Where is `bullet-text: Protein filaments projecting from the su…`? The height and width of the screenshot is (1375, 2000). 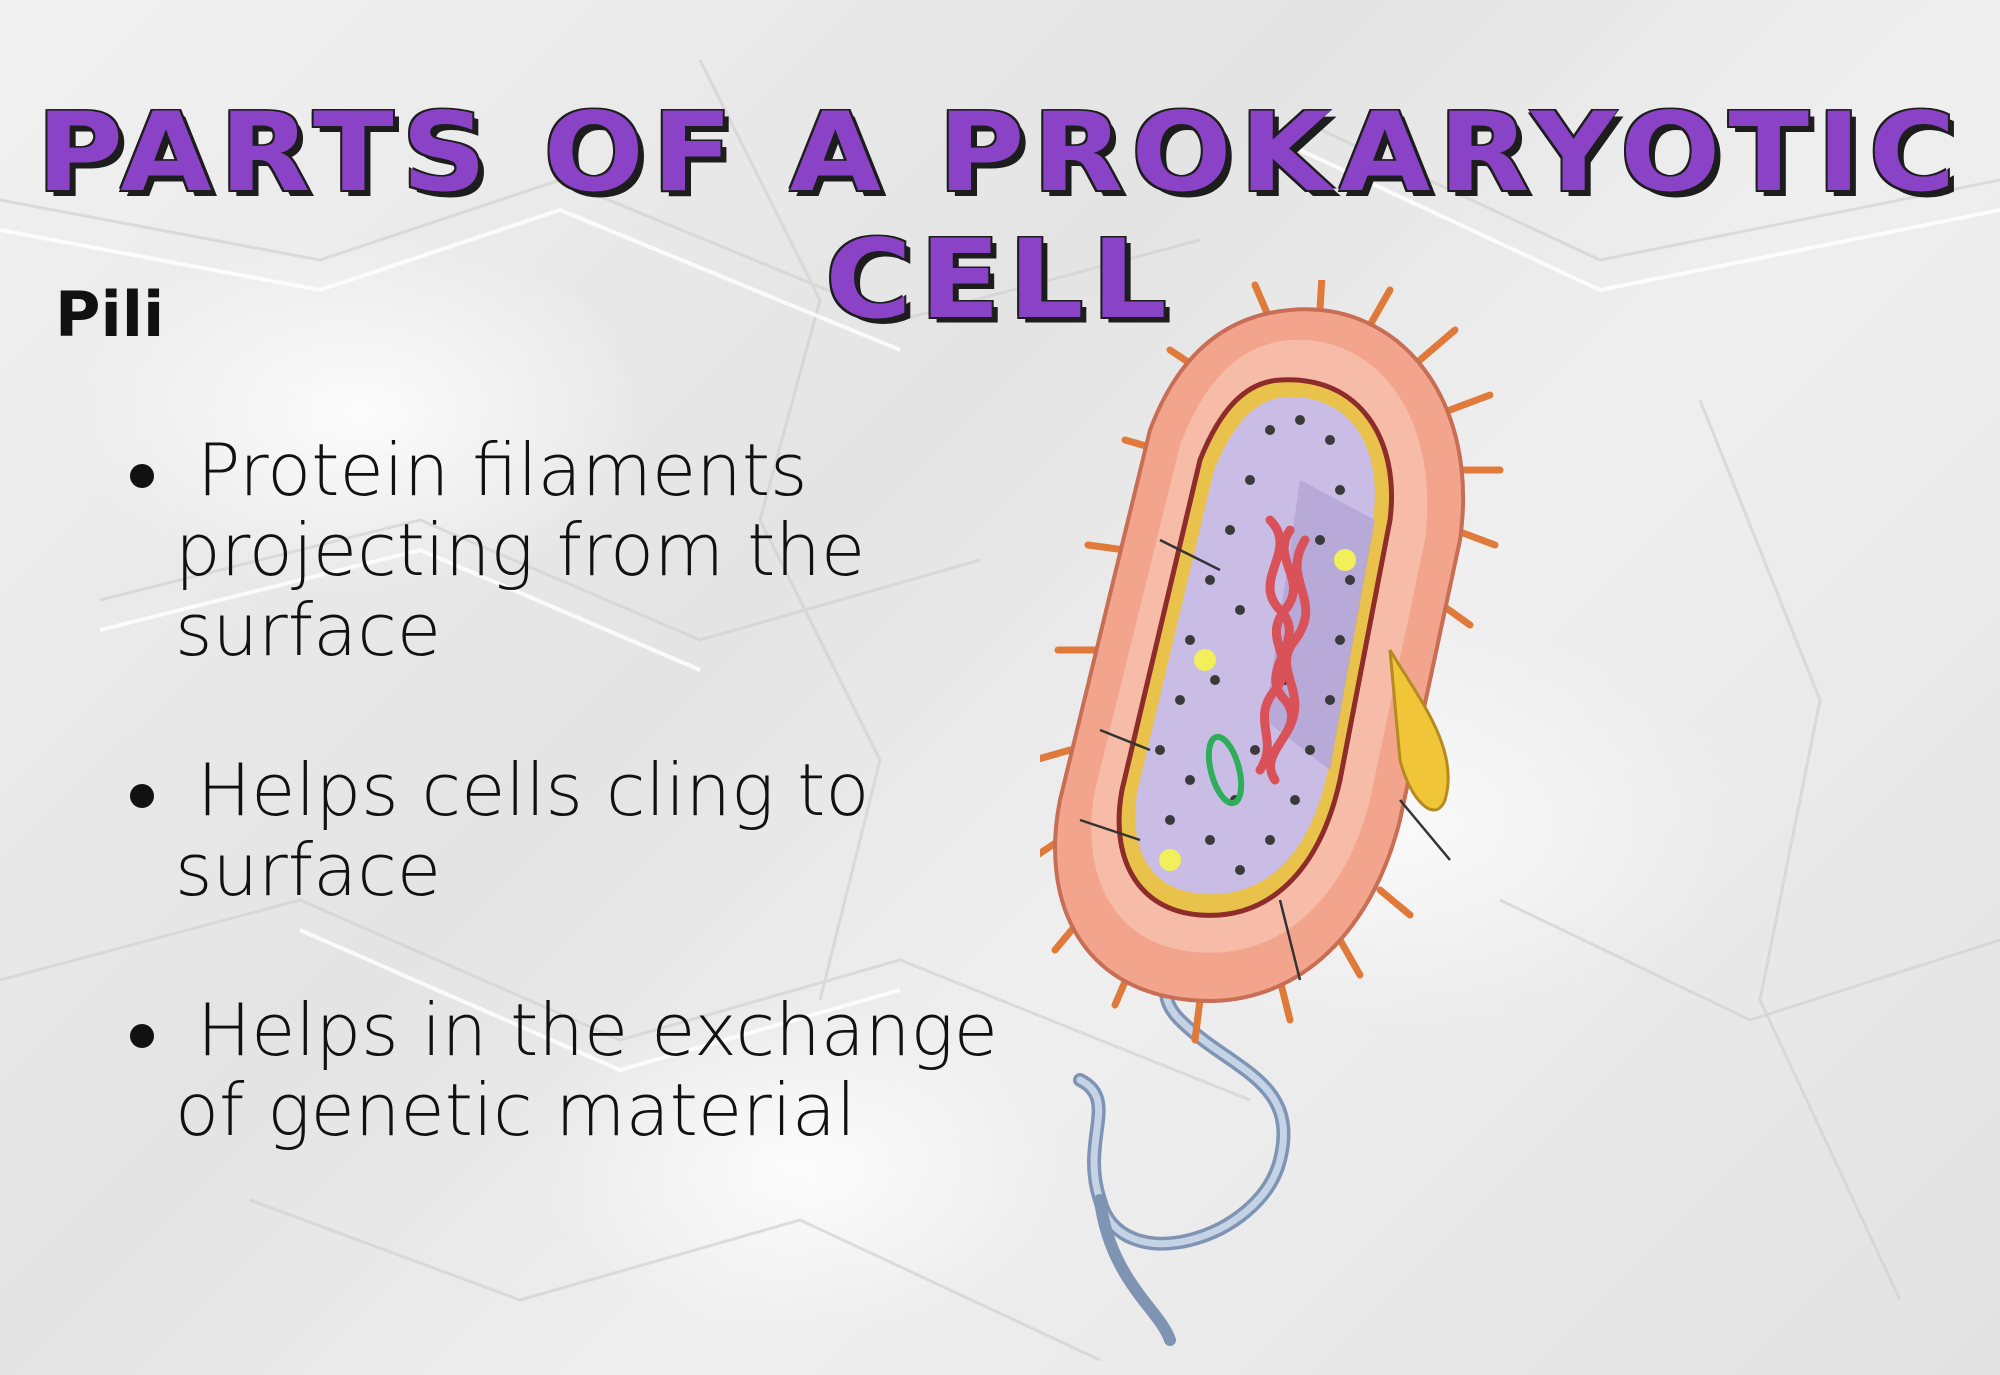 bullet-text: Protein filaments projecting from the su… is located at coordinates (520, 550).